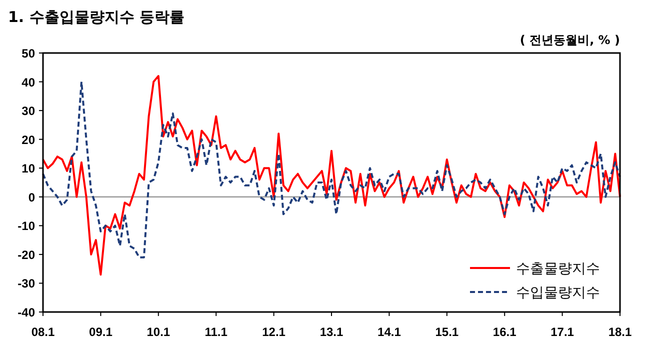  I want to click on chart-title: 1. 수출입물량지수 등락률, so click(96, 17).